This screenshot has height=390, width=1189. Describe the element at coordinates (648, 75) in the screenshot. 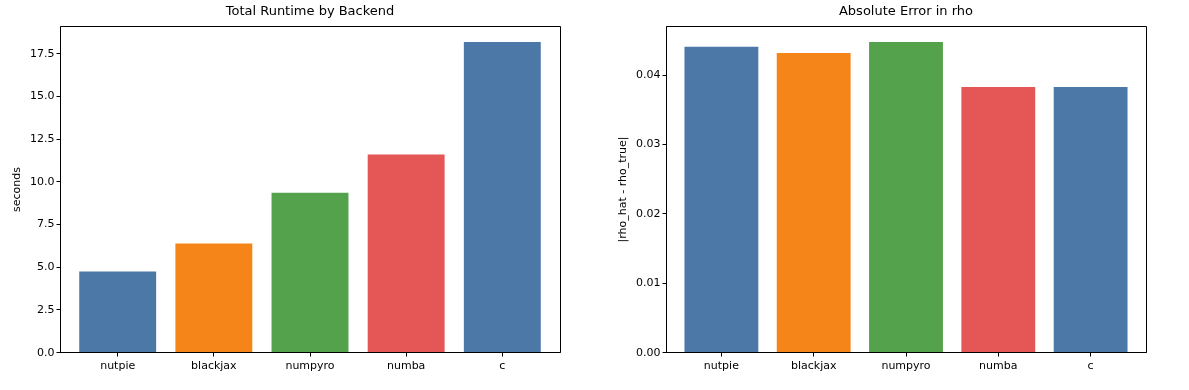

I see `y-tick-label: 0.04` at that location.